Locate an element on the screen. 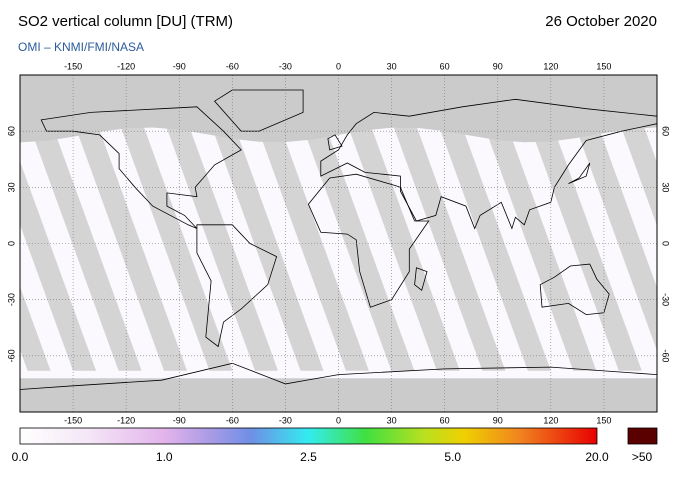  title: SO2 vertical column [DU] (TRM) is located at coordinates (125, 21).